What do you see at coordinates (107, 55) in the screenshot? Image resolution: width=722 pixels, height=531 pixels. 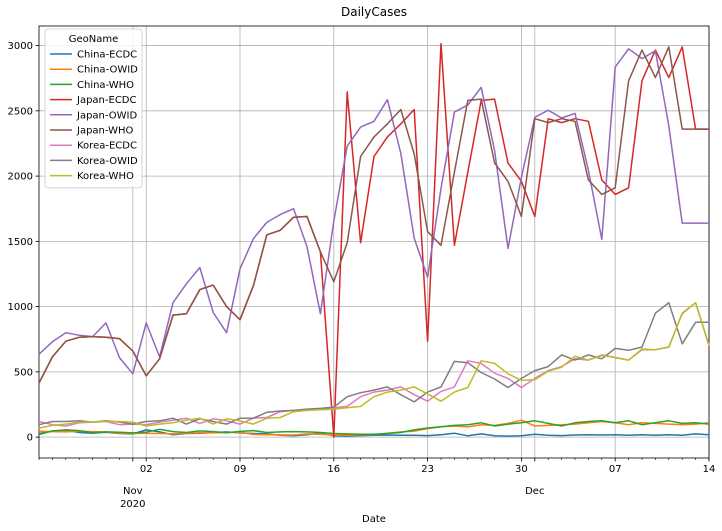 I see `legend-entry: China-ECDC` at bounding box center [107, 55].